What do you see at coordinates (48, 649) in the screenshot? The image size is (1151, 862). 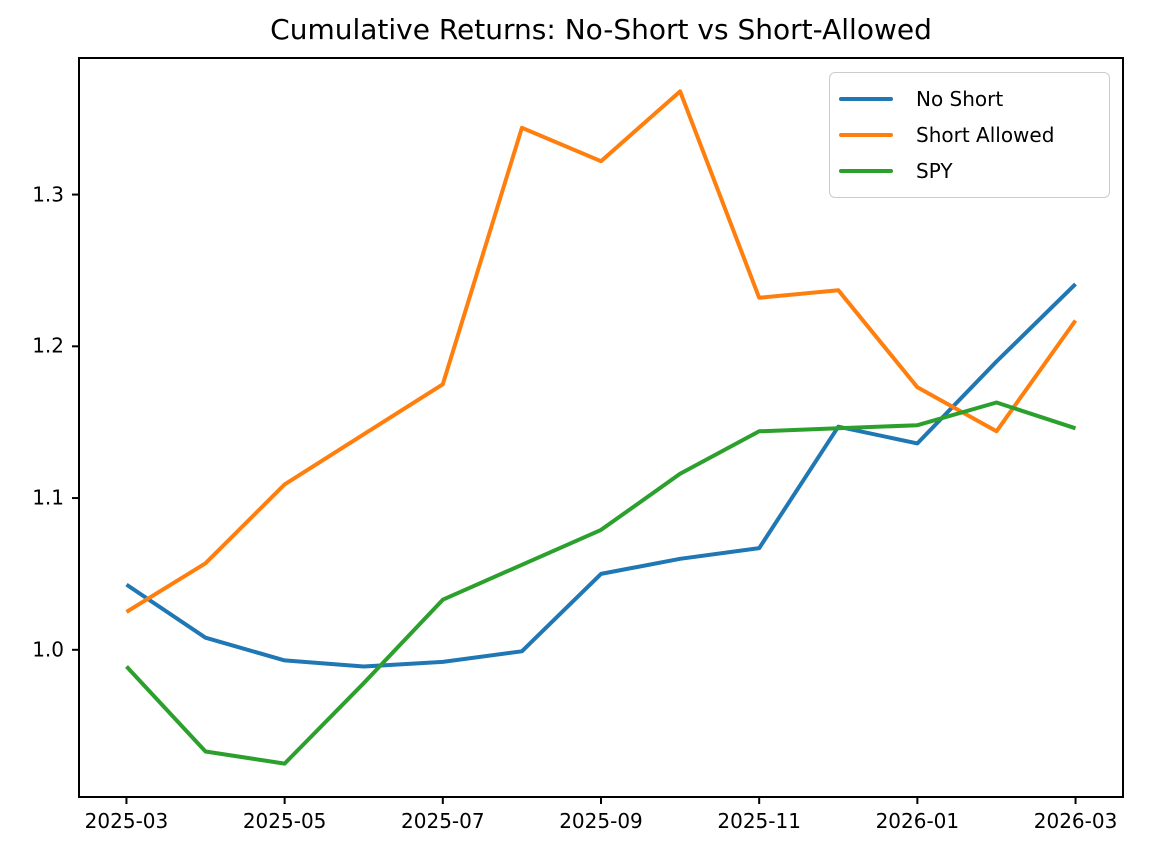 I see `y-tick-label: 1.0` at bounding box center [48, 649].